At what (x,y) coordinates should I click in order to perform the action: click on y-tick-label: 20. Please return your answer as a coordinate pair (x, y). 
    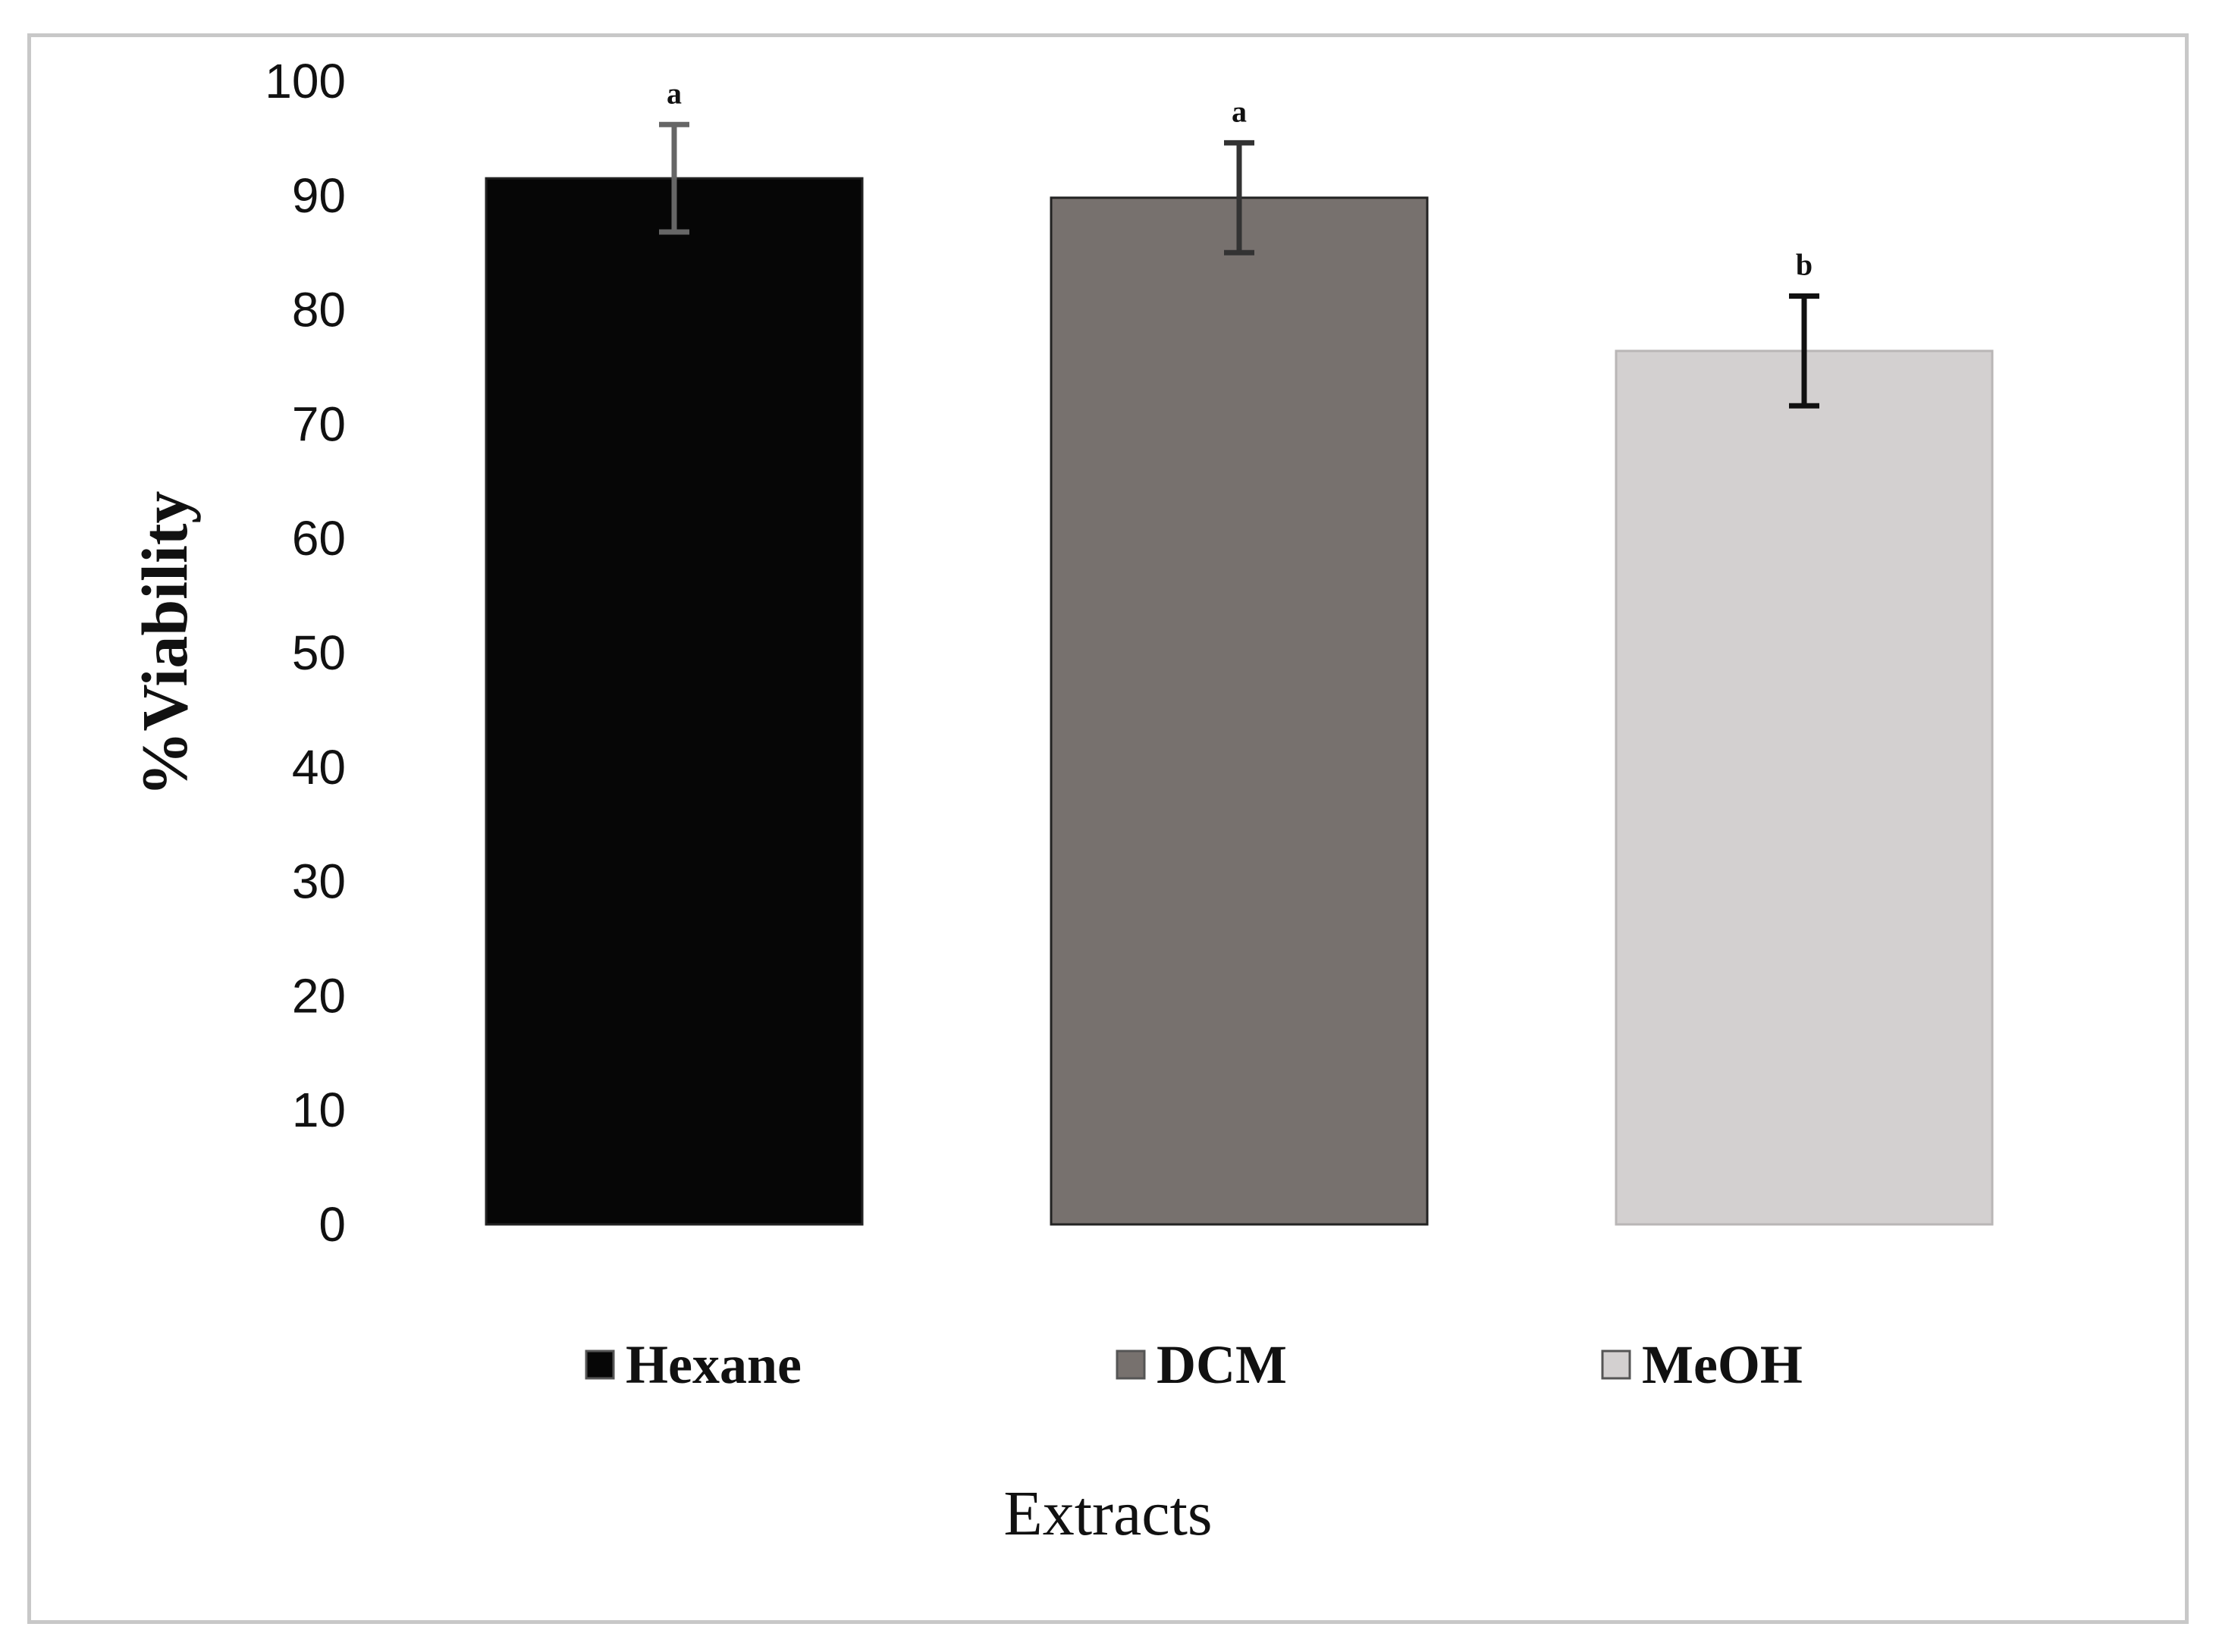
    Looking at the image, I should click on (319, 995).